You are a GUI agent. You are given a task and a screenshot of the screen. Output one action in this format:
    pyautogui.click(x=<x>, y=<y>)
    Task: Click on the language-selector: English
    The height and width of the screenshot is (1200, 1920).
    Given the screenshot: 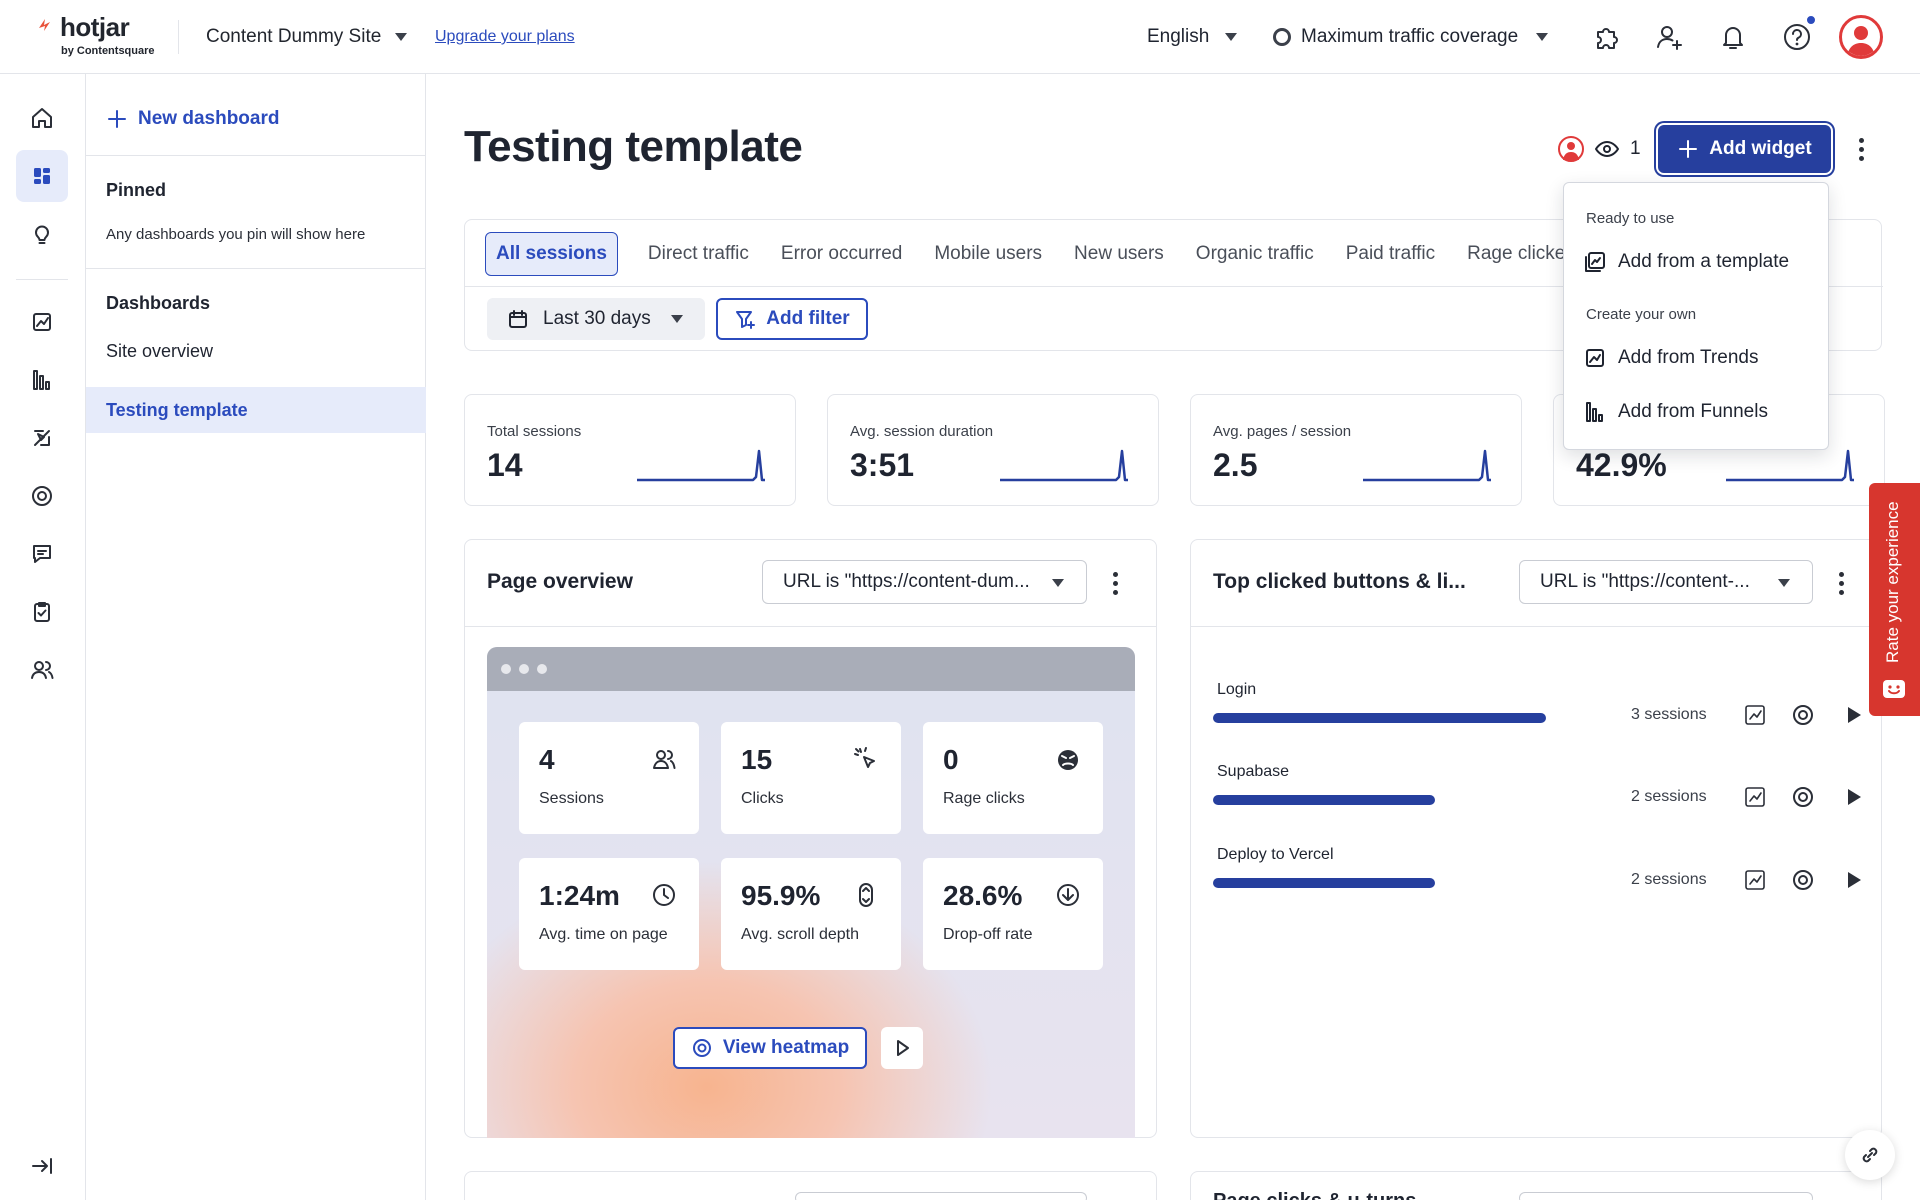 What is the action you would take?
    pyautogui.click(x=1192, y=37)
    